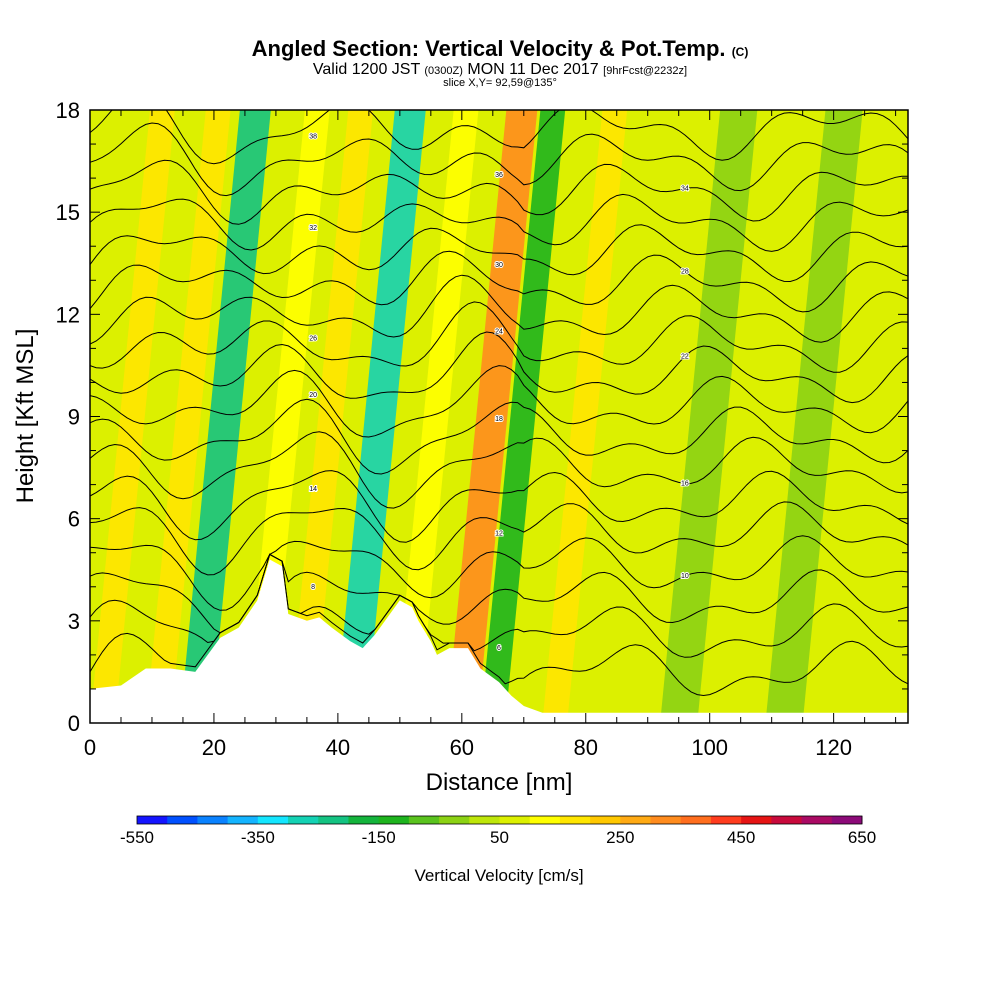 This screenshot has height=1000, width=1000. Describe the element at coordinates (499, 331) in the screenshot. I see `theta-label-10: 24` at that location.